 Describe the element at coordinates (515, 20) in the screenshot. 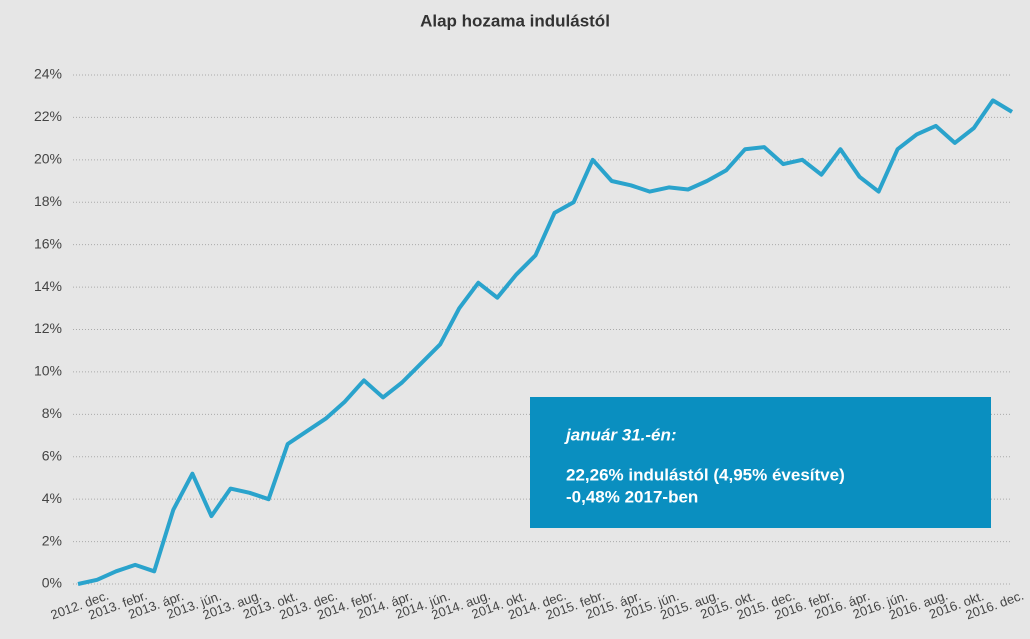

I see `chart-title: Alap hozama indulástól` at that location.